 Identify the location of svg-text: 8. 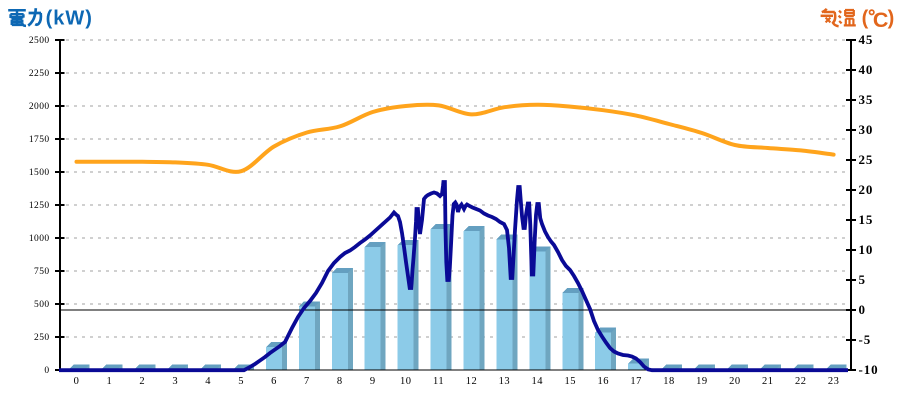
(340, 381).